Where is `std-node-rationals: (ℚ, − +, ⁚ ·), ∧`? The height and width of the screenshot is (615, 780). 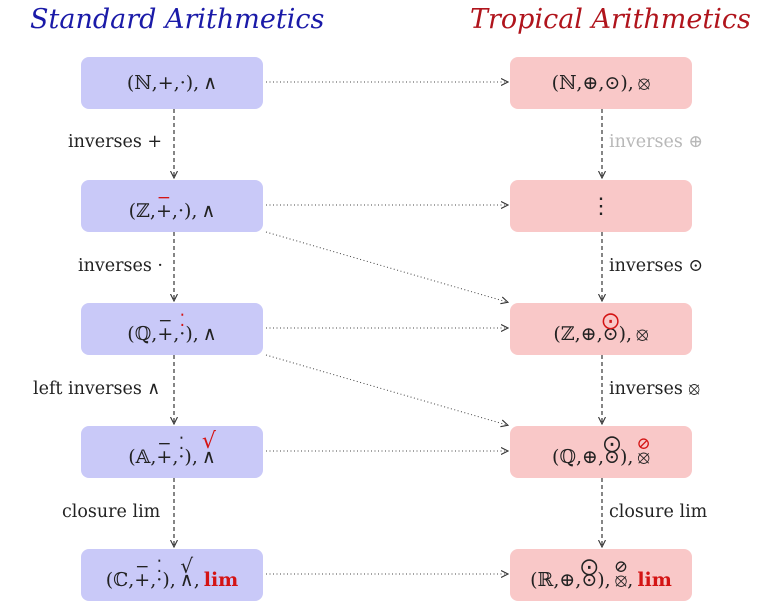 std-node-rationals: (ℚ, − +, ⁚ ·), ∧ is located at coordinates (172, 329).